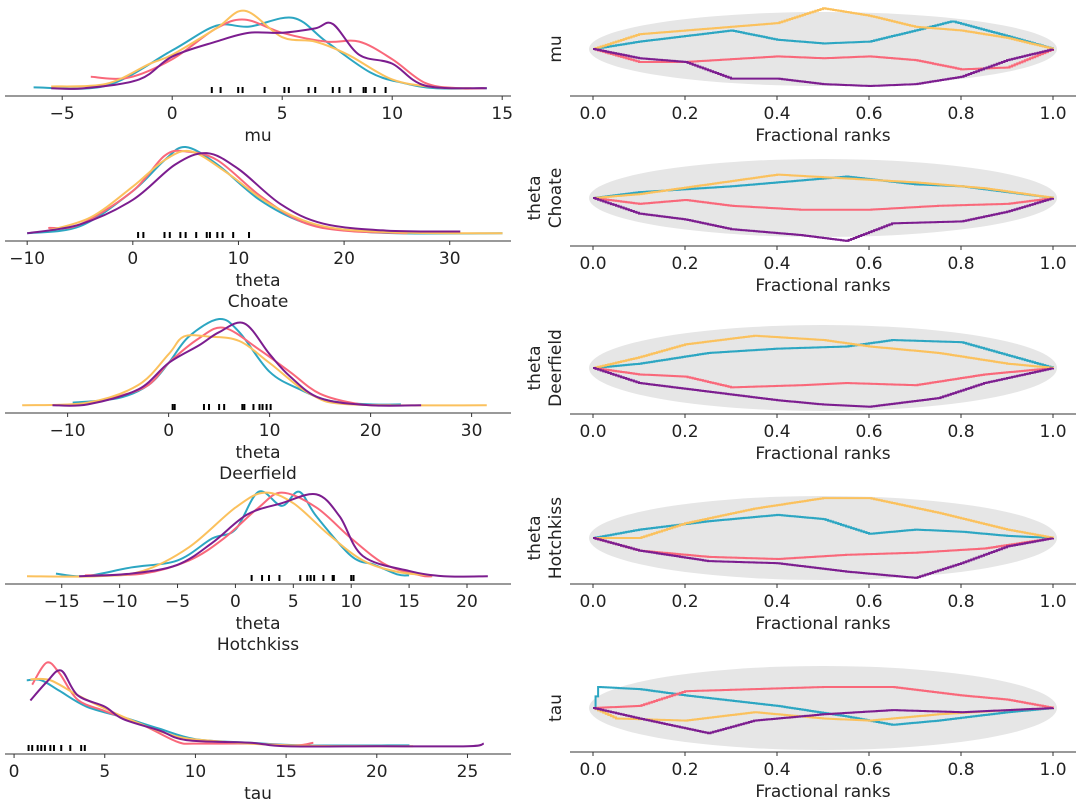 This screenshot has width=1080, height=807. What do you see at coordinates (556, 368) in the screenshot?
I see `y-axis-label: Deerfield` at bounding box center [556, 368].